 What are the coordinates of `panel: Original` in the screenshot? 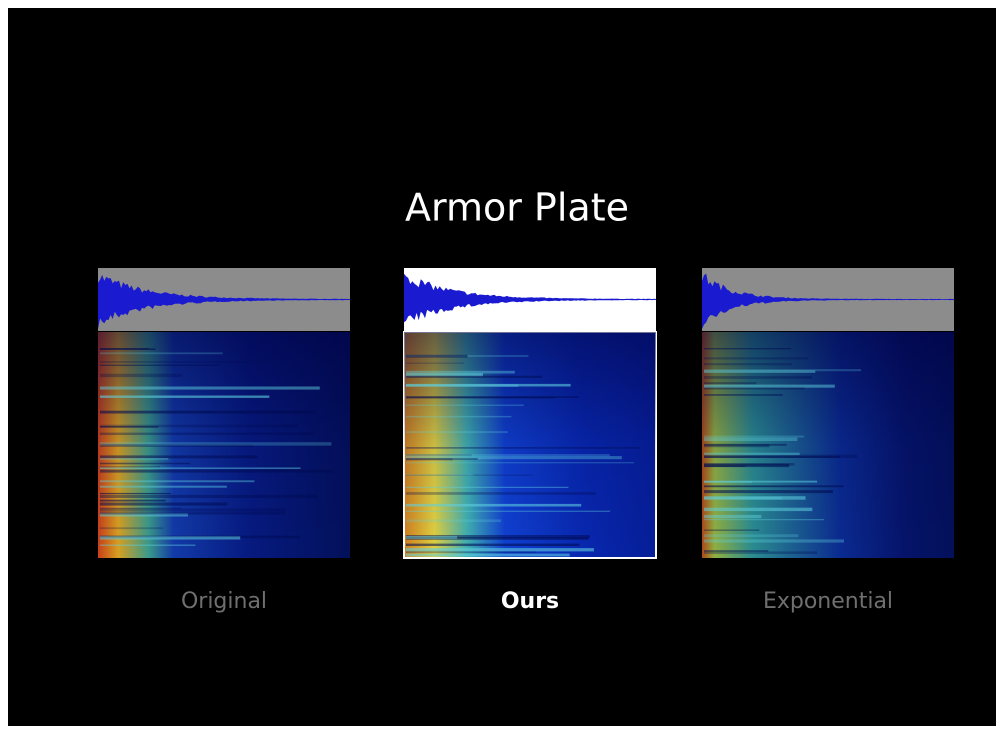 It's located at (224, 441).